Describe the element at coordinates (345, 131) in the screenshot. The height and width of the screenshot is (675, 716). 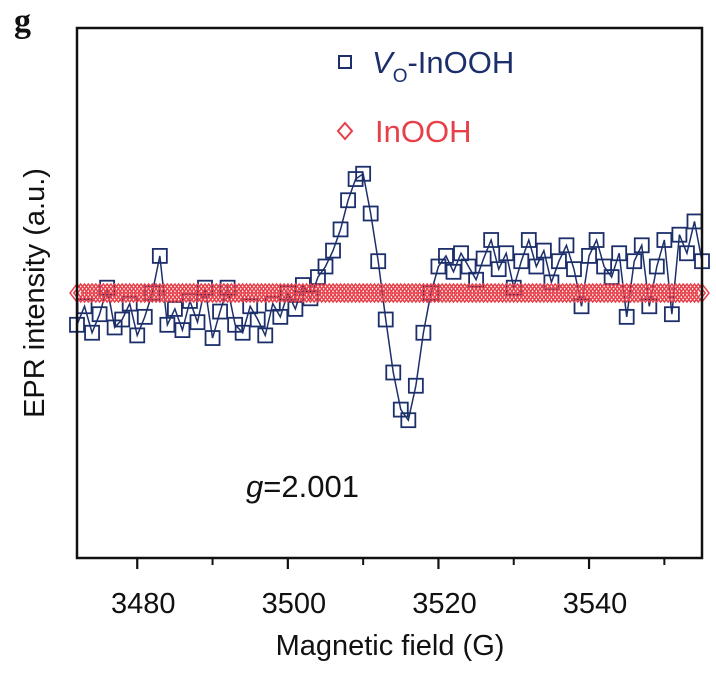
I see `legend-diamond-marker` at that location.